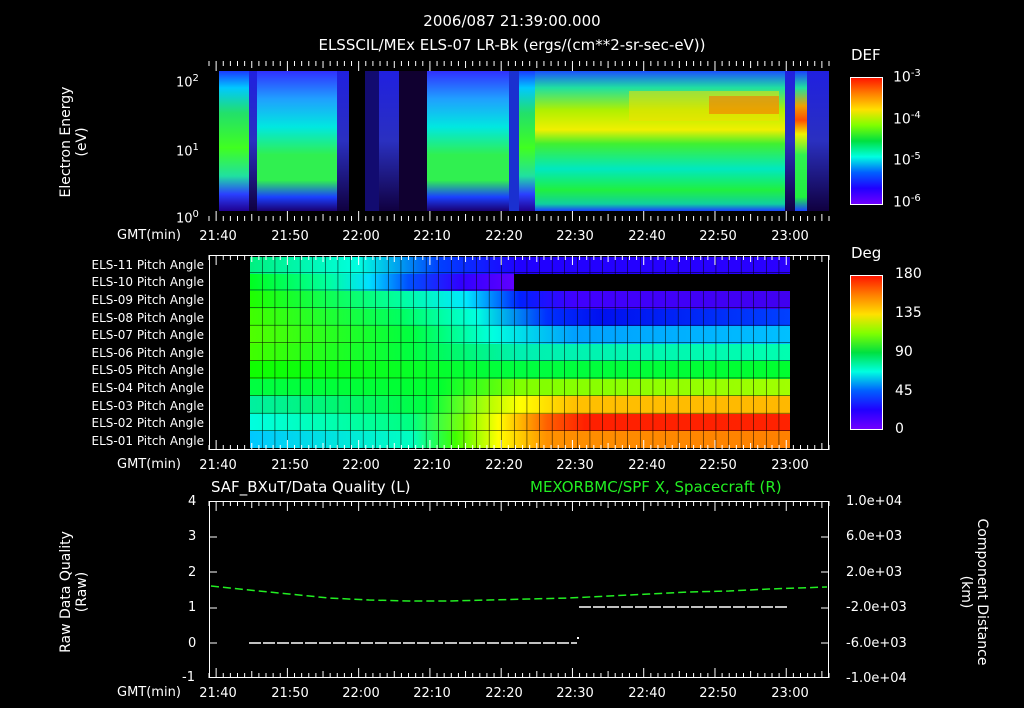 The width and height of the screenshot is (1024, 708). I want to click on colorbar1-label: 10-5, so click(907, 160).